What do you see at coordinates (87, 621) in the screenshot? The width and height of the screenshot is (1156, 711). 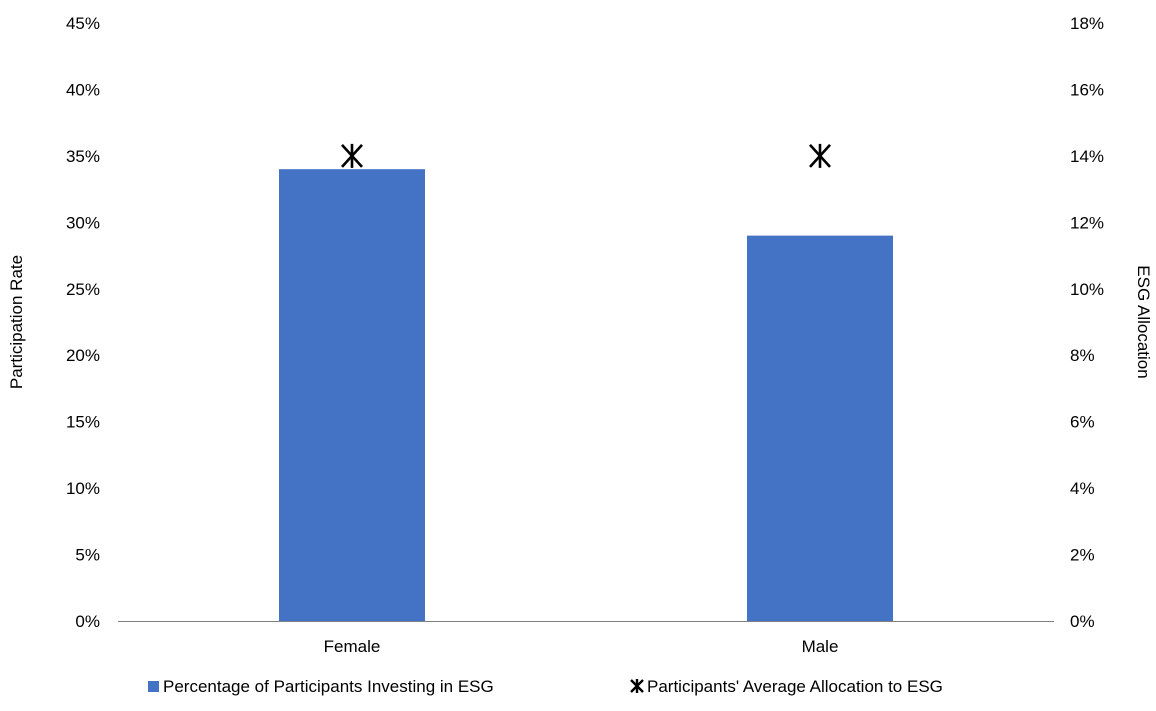 I see `left-axis-tick-label: 0%` at bounding box center [87, 621].